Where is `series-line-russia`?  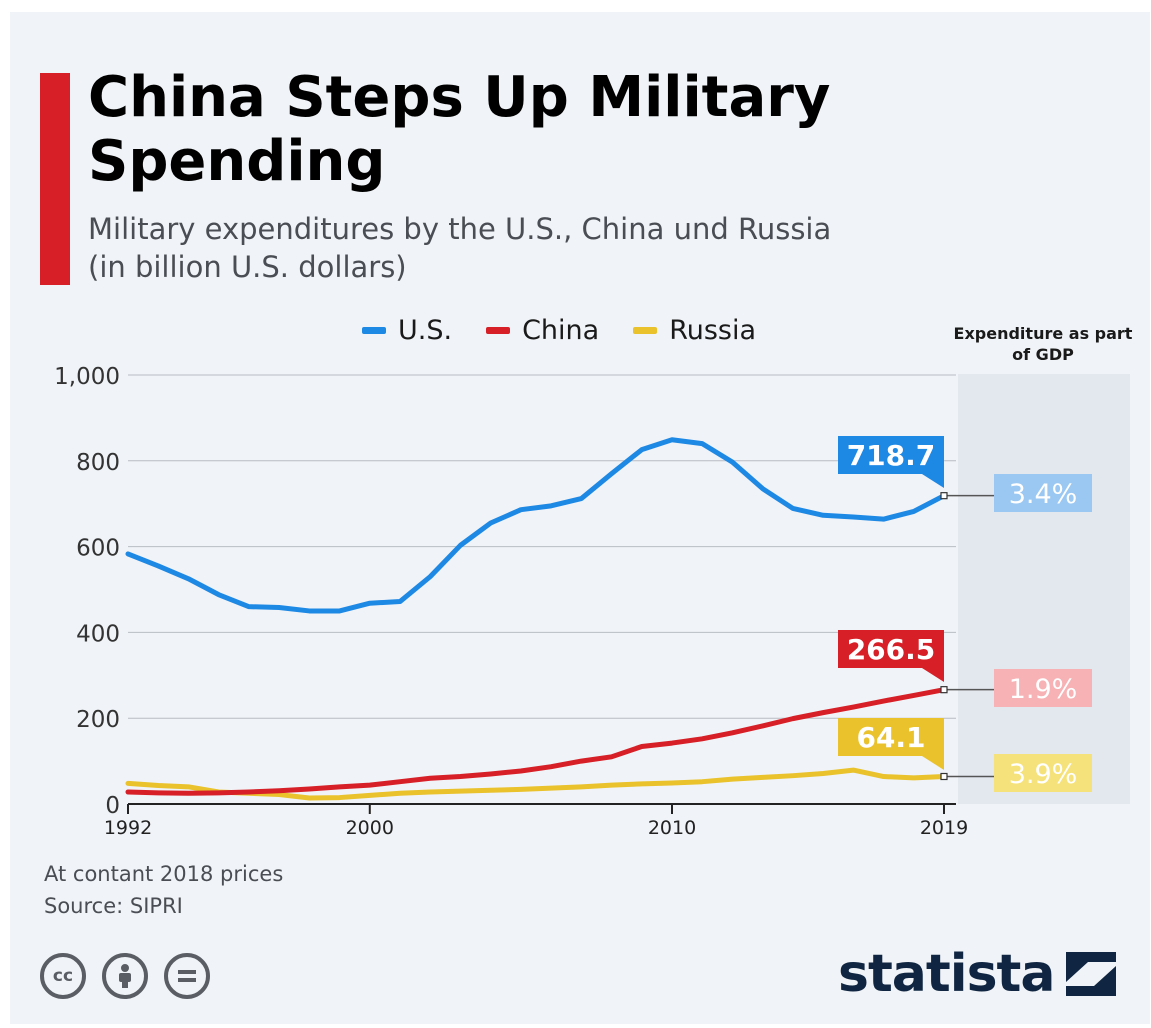 series-line-russia is located at coordinates (536, 784).